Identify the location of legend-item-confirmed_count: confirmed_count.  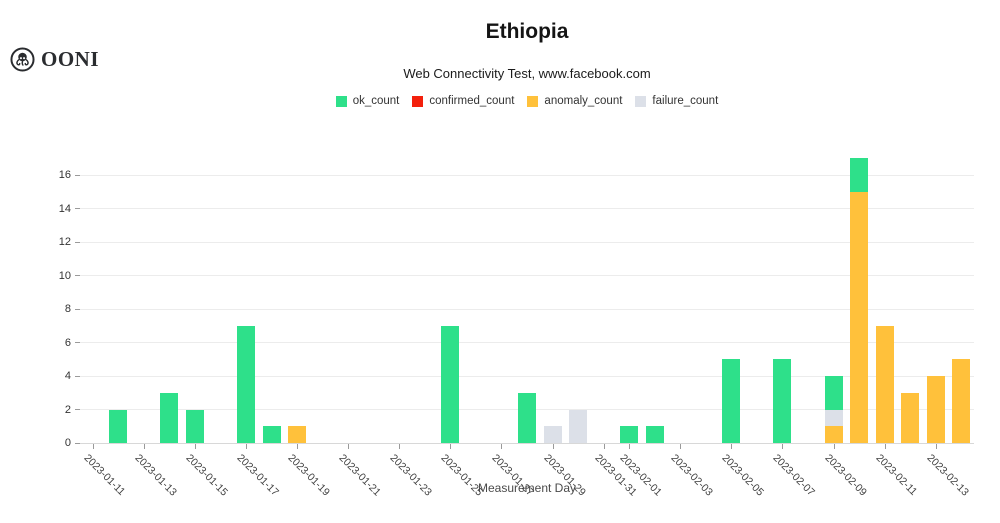
(463, 101).